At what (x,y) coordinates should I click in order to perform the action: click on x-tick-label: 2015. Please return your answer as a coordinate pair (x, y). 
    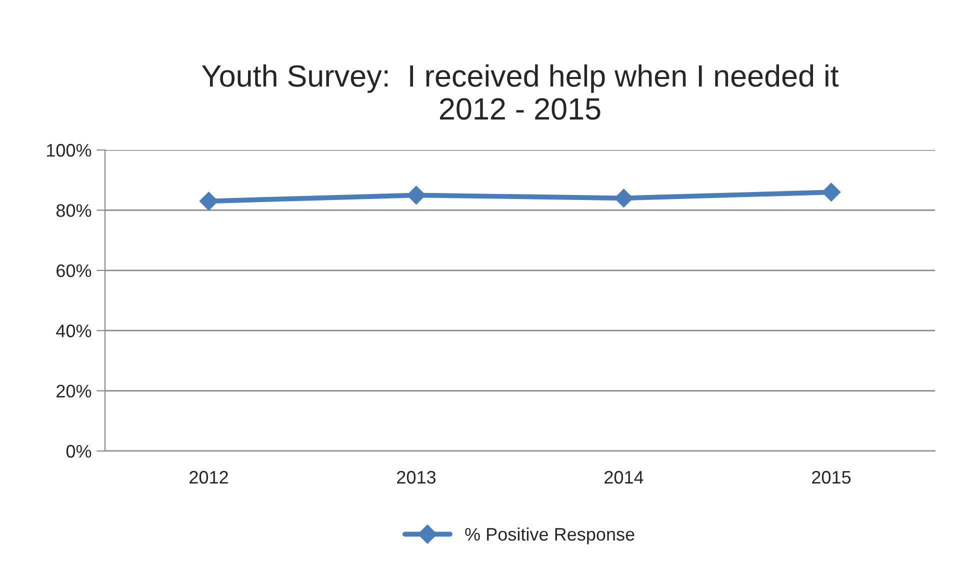
    Looking at the image, I should click on (831, 477).